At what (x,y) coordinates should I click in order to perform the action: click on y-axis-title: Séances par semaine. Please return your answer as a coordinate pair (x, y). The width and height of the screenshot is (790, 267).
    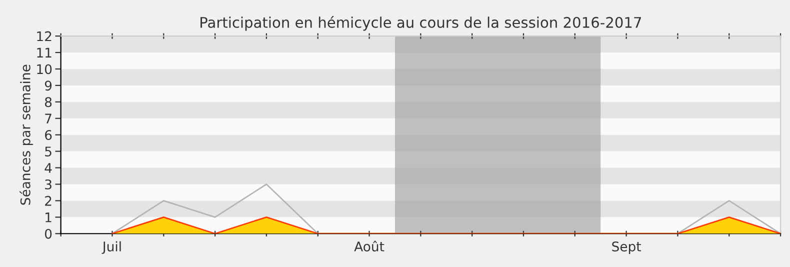
    Looking at the image, I should click on (26, 134).